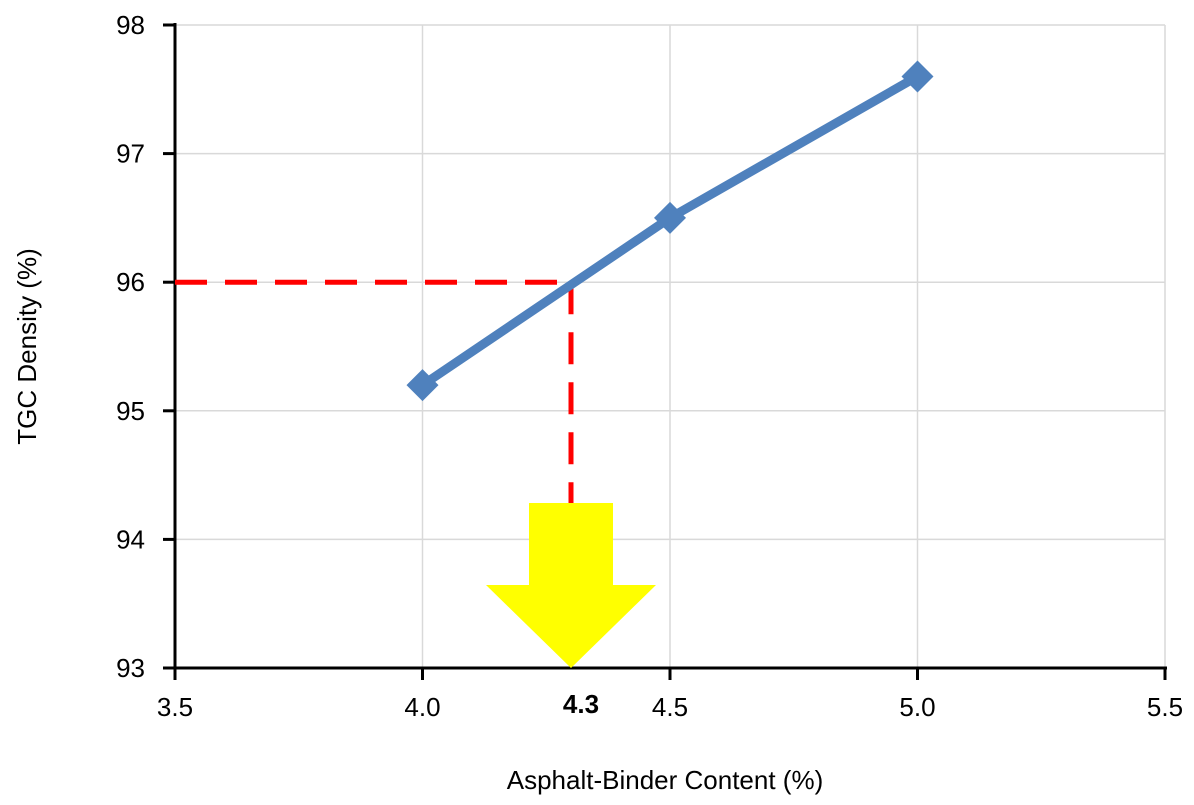  What do you see at coordinates (130, 154) in the screenshot?
I see `y-tick-label: 97` at bounding box center [130, 154].